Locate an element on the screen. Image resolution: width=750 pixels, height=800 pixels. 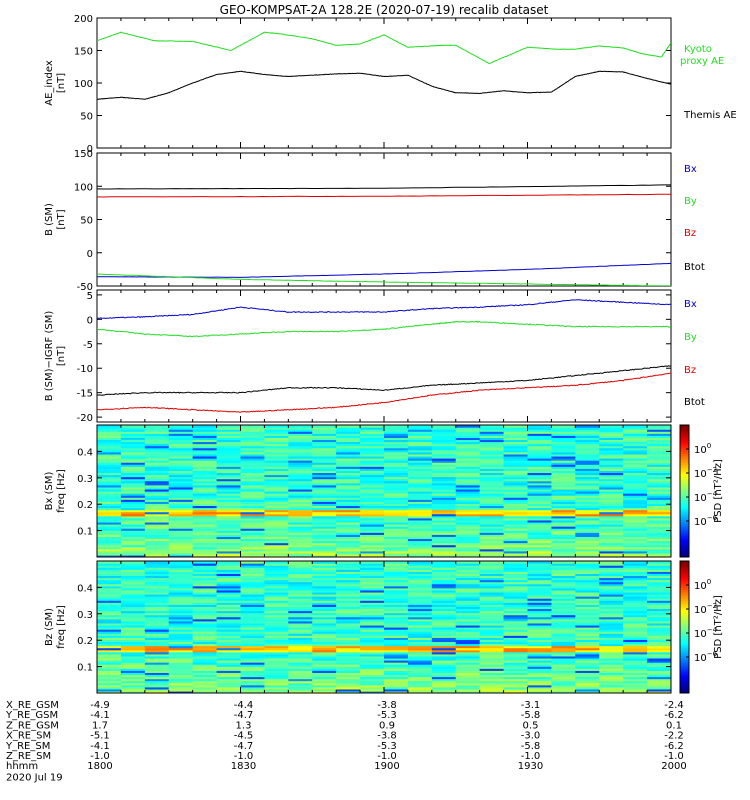
y-tick-label: 0 is located at coordinates (90, 320).